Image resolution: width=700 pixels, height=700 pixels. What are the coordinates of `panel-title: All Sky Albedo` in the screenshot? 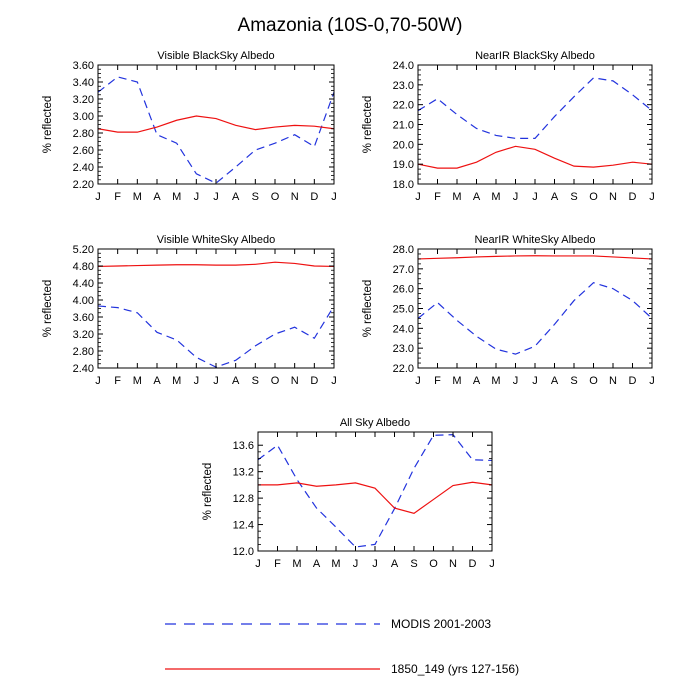 It's located at (375, 423).